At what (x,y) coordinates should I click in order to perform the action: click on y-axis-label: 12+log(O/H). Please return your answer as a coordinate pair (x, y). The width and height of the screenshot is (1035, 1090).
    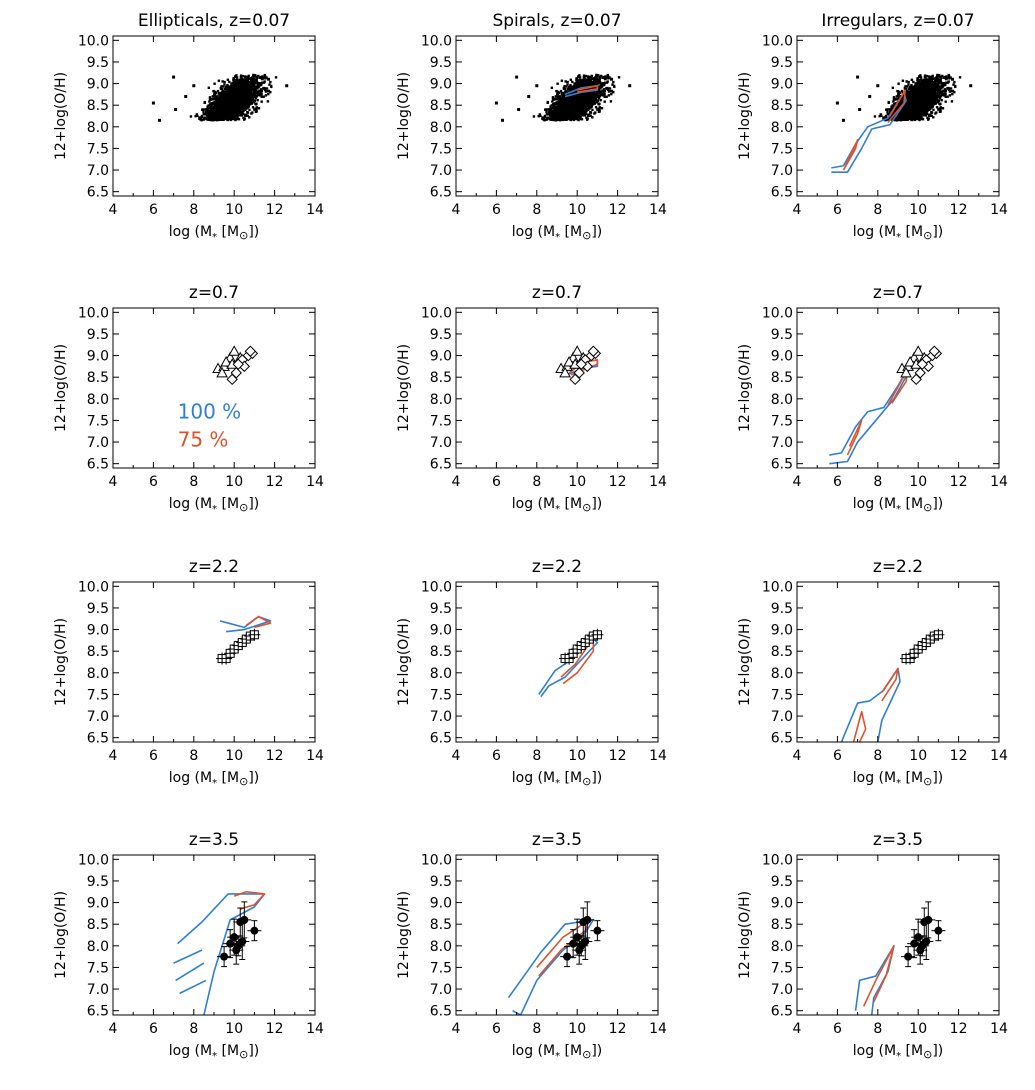
    Looking at the image, I should click on (61, 116).